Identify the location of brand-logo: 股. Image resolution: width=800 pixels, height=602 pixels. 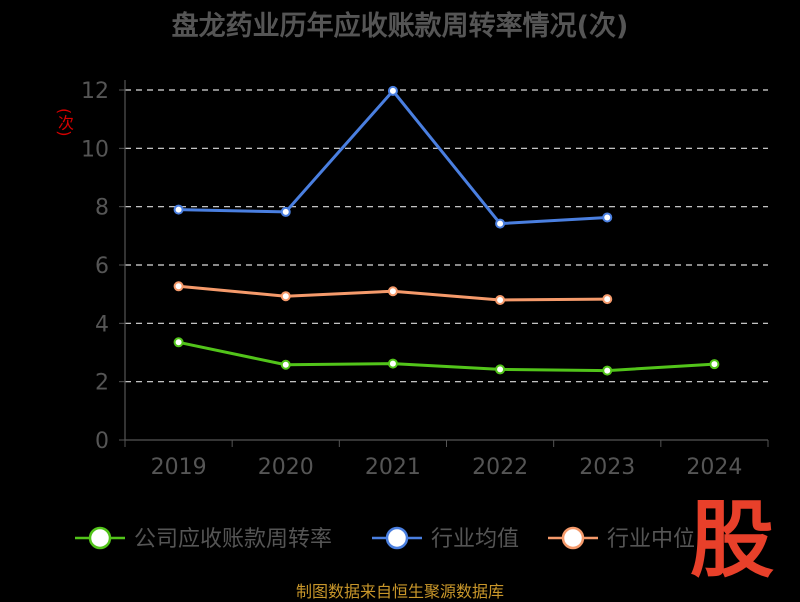
(732, 540).